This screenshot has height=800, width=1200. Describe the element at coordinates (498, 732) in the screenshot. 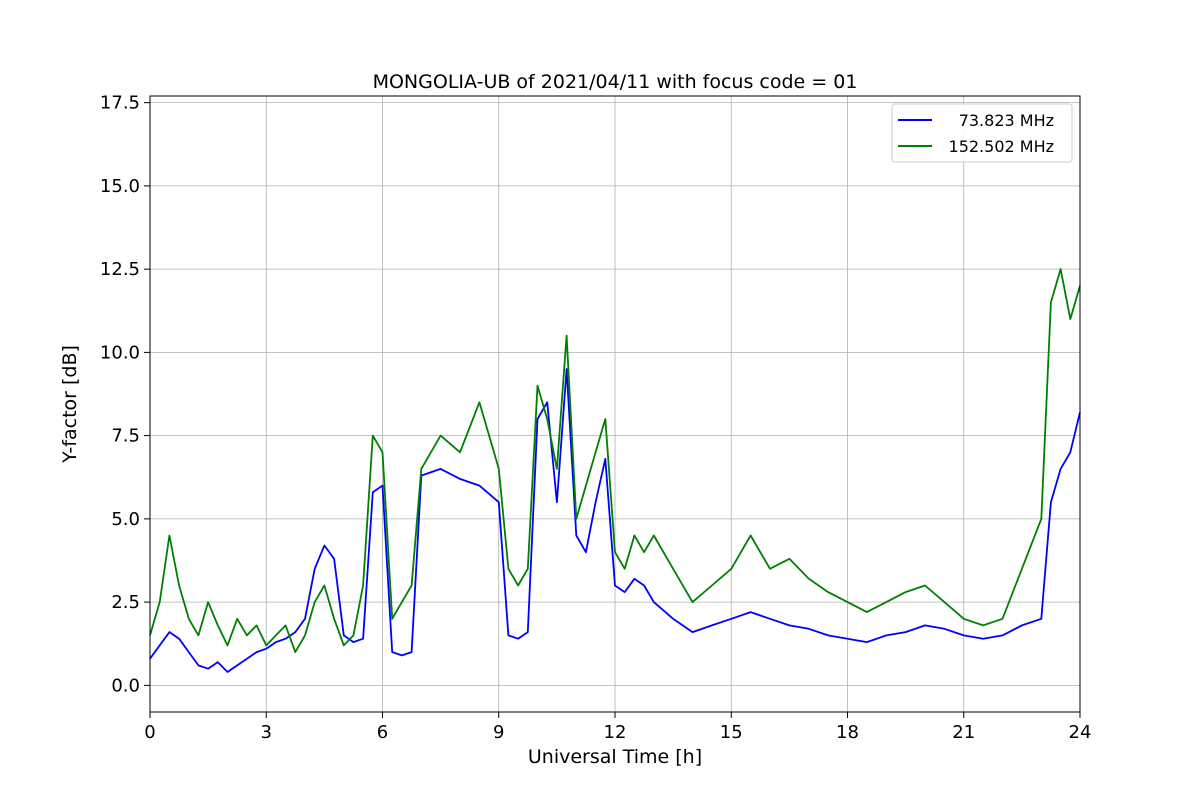

I see `x-tick-label: 9` at that location.